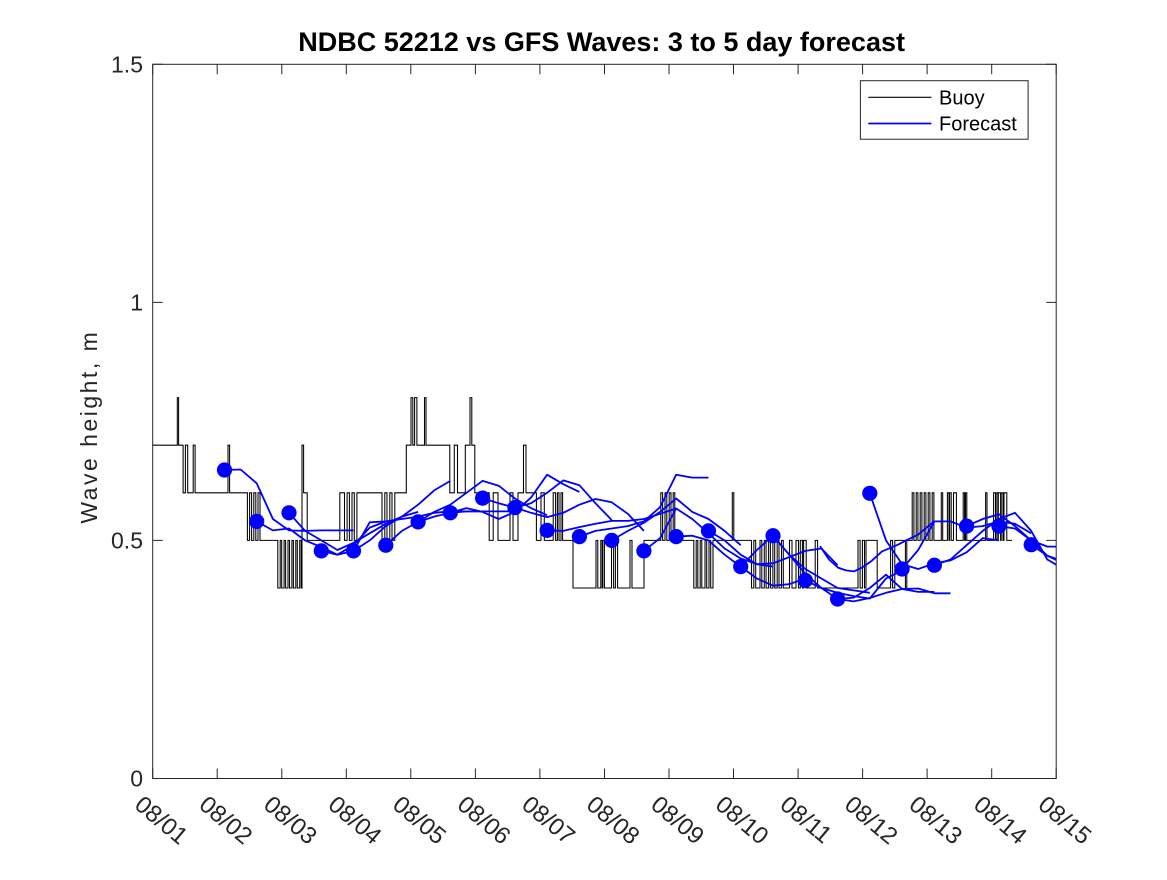 This screenshot has height=880, width=1167. Describe the element at coordinates (978, 125) in the screenshot. I see `svg-text: Forecast` at that location.